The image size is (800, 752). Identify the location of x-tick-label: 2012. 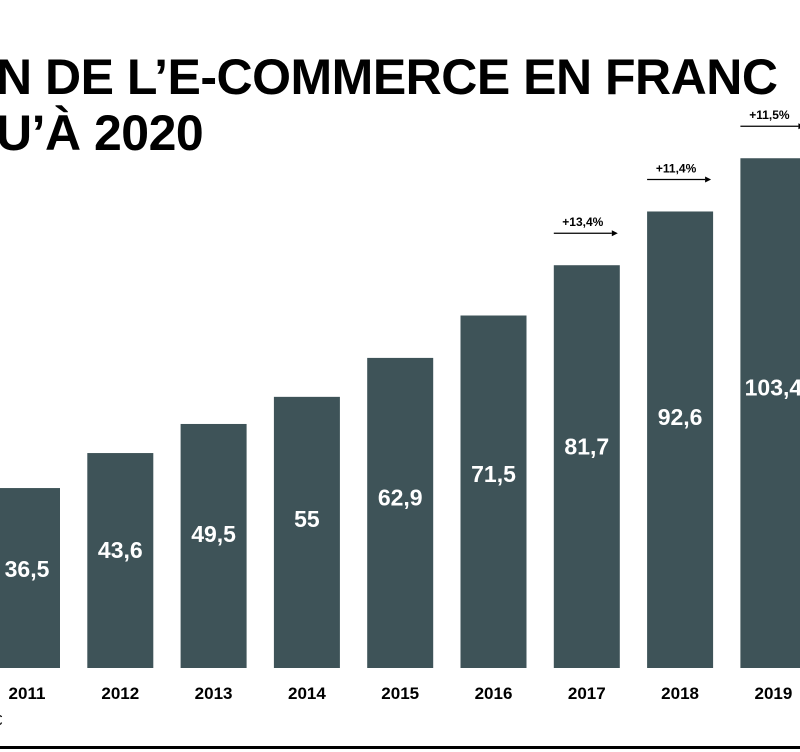
(120, 693).